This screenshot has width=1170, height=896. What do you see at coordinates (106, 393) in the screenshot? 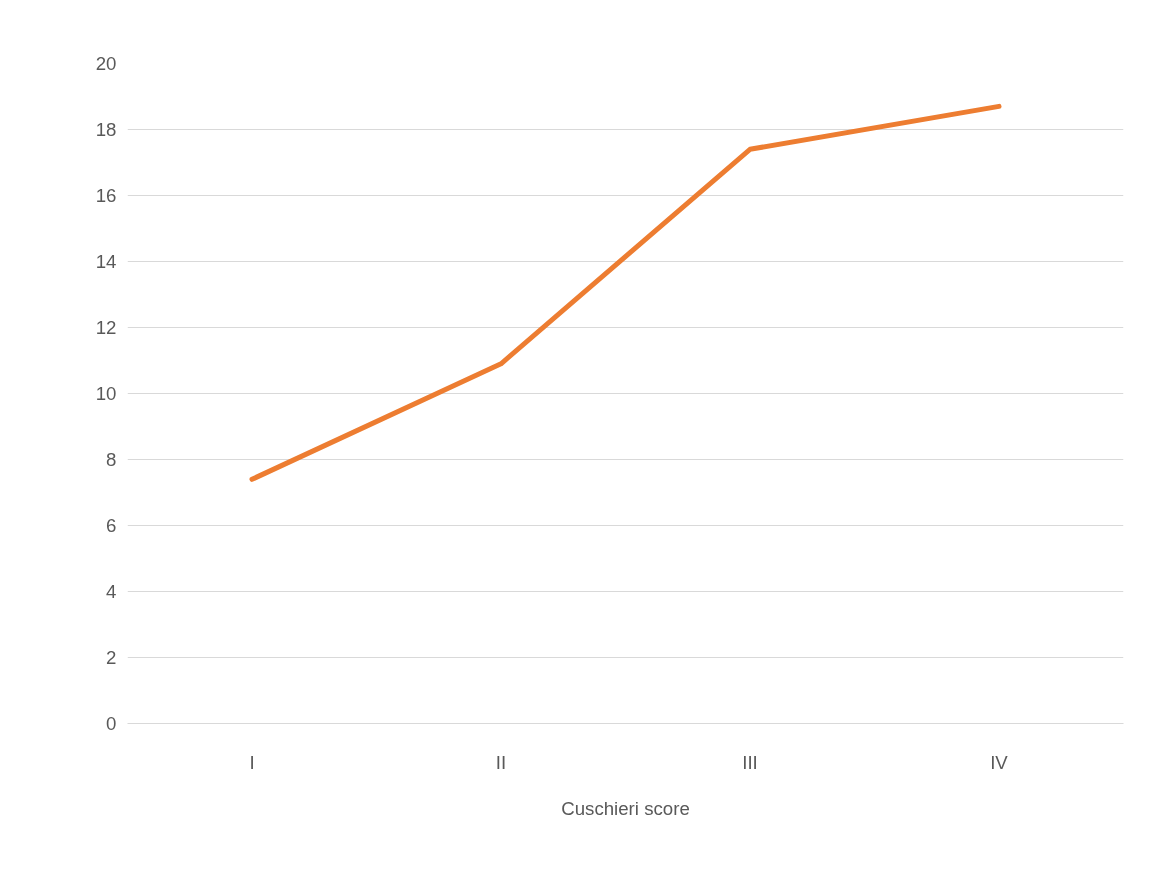
I see `y-tick-label: 10` at bounding box center [106, 393].